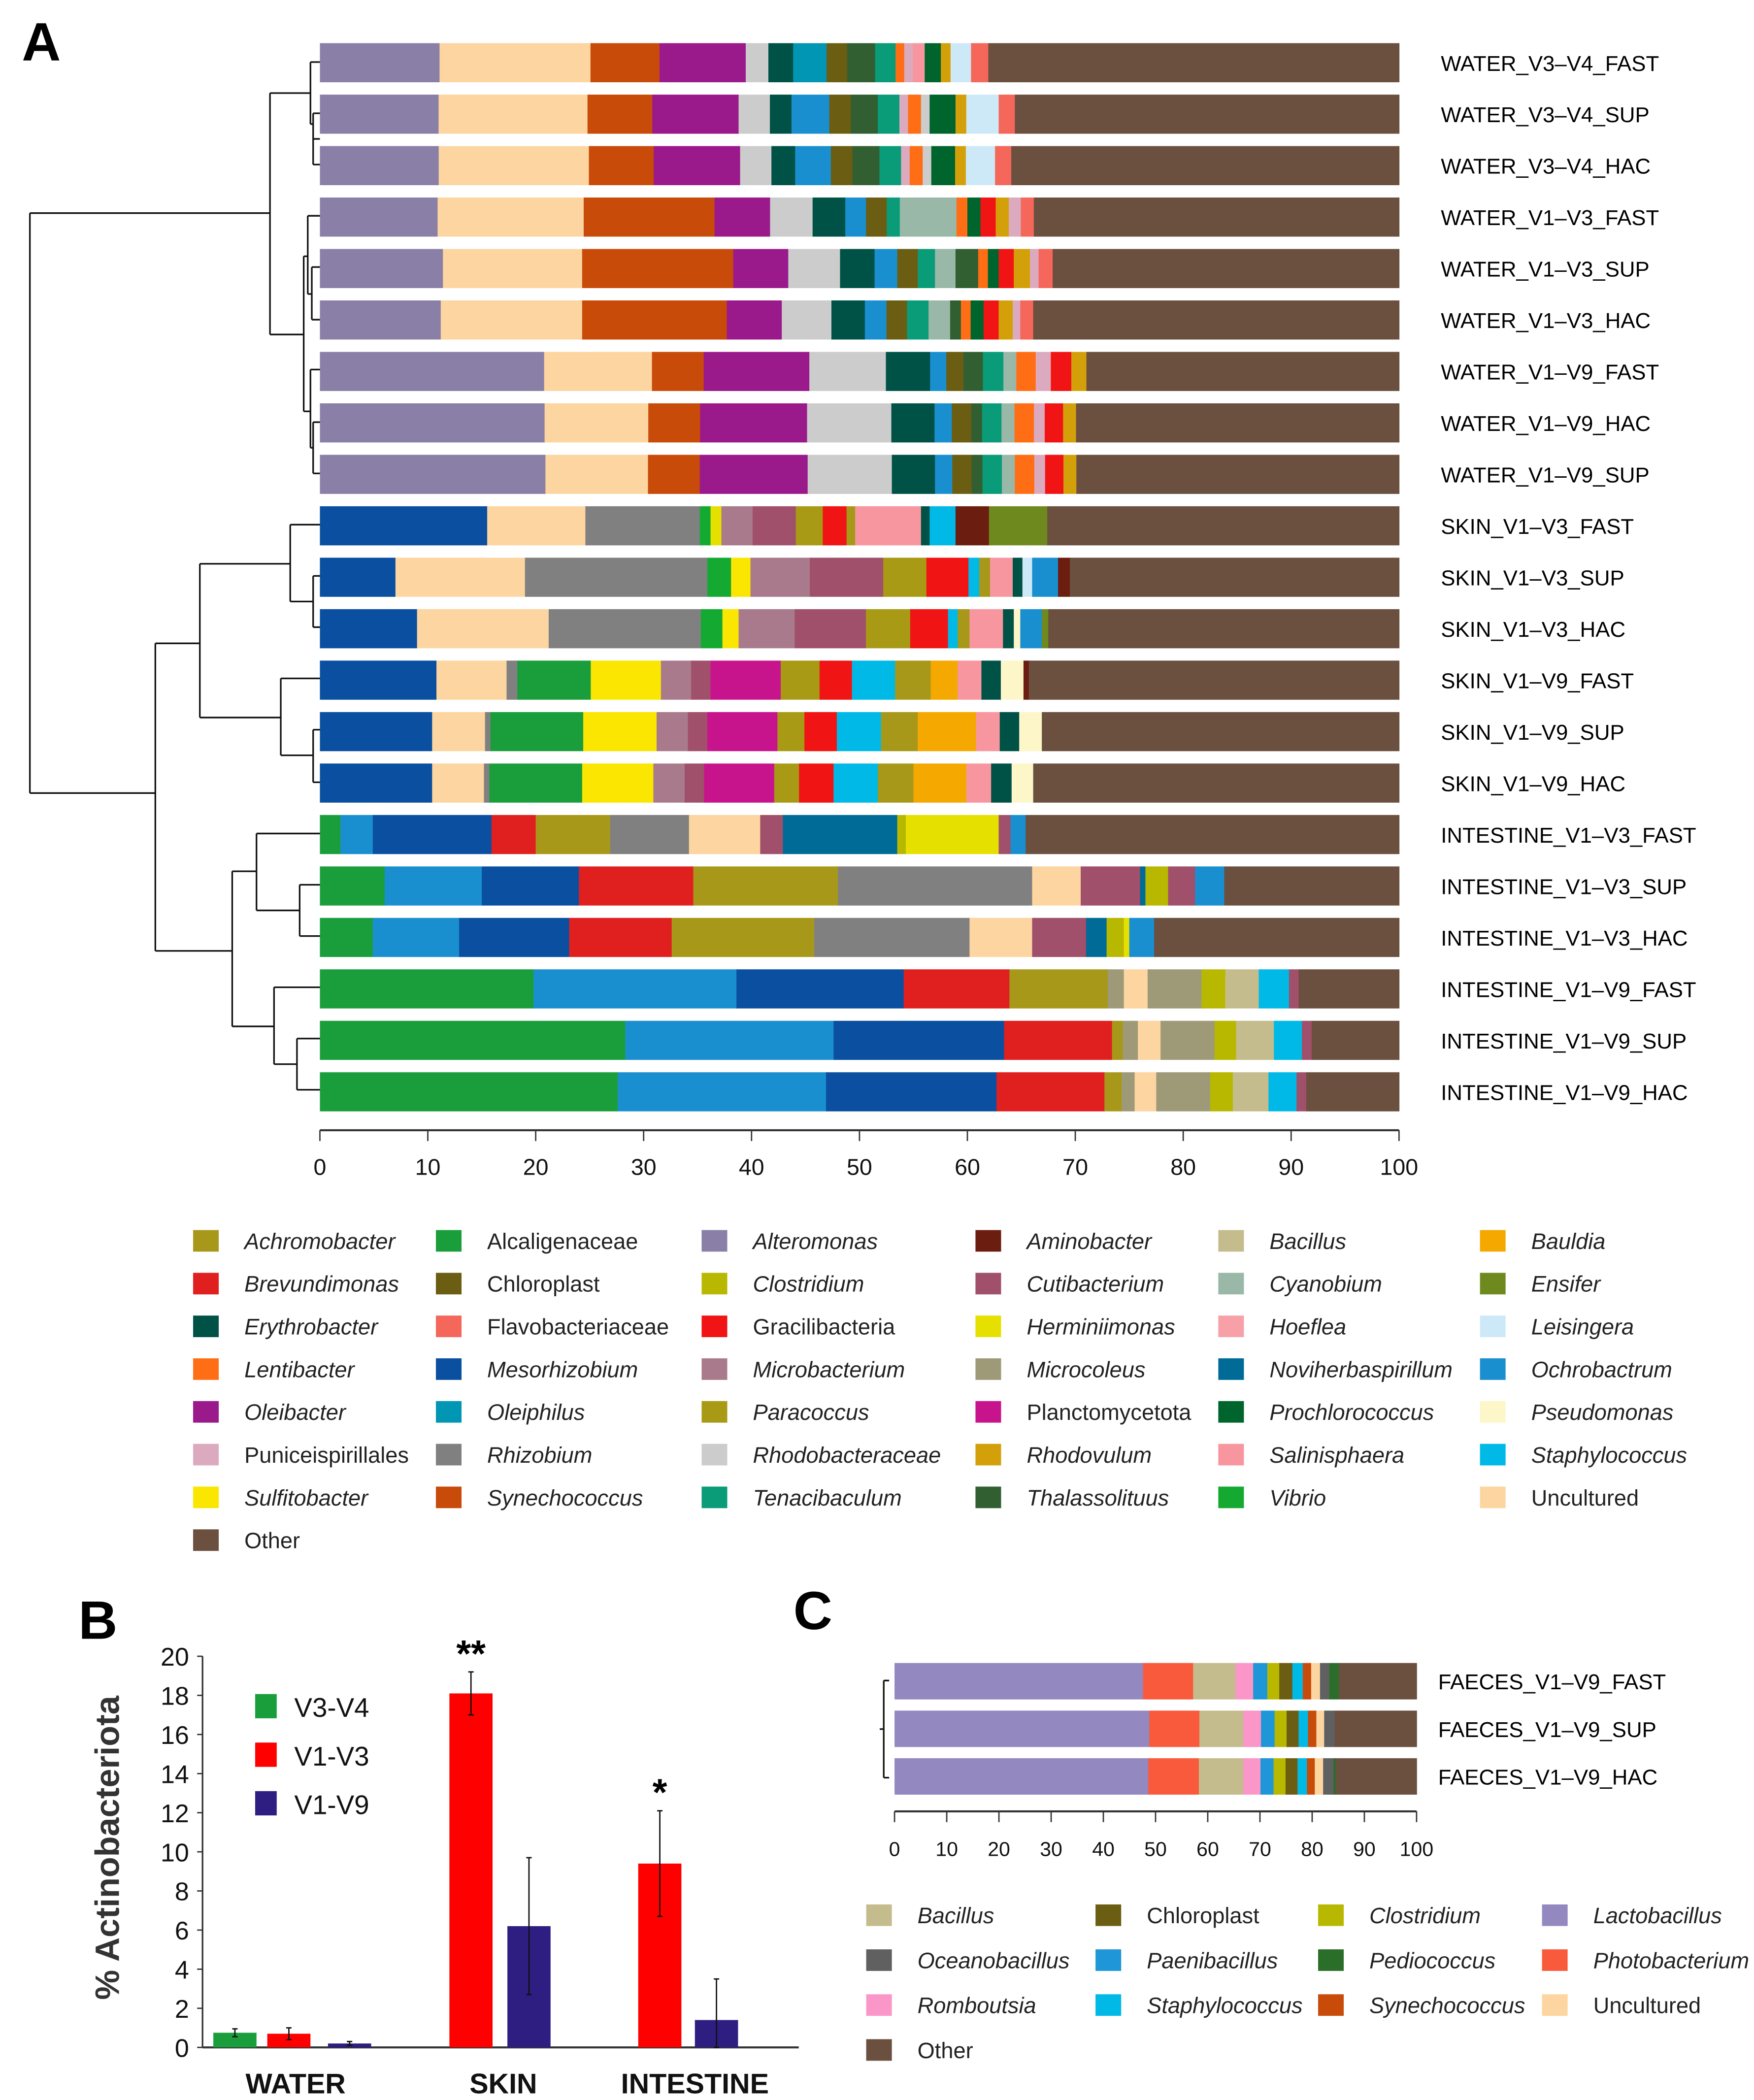 The height and width of the screenshot is (2100, 1754). What do you see at coordinates (644, 1167) in the screenshot?
I see `tick-label: 30` at bounding box center [644, 1167].